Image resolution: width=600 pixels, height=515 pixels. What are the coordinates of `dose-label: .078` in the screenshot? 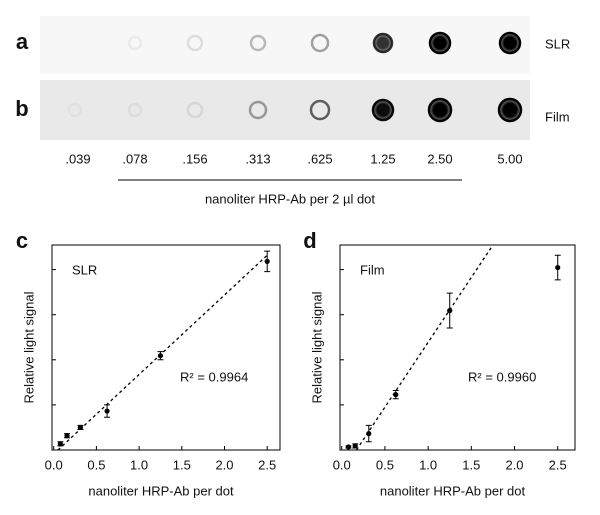 It's located at (134, 158).